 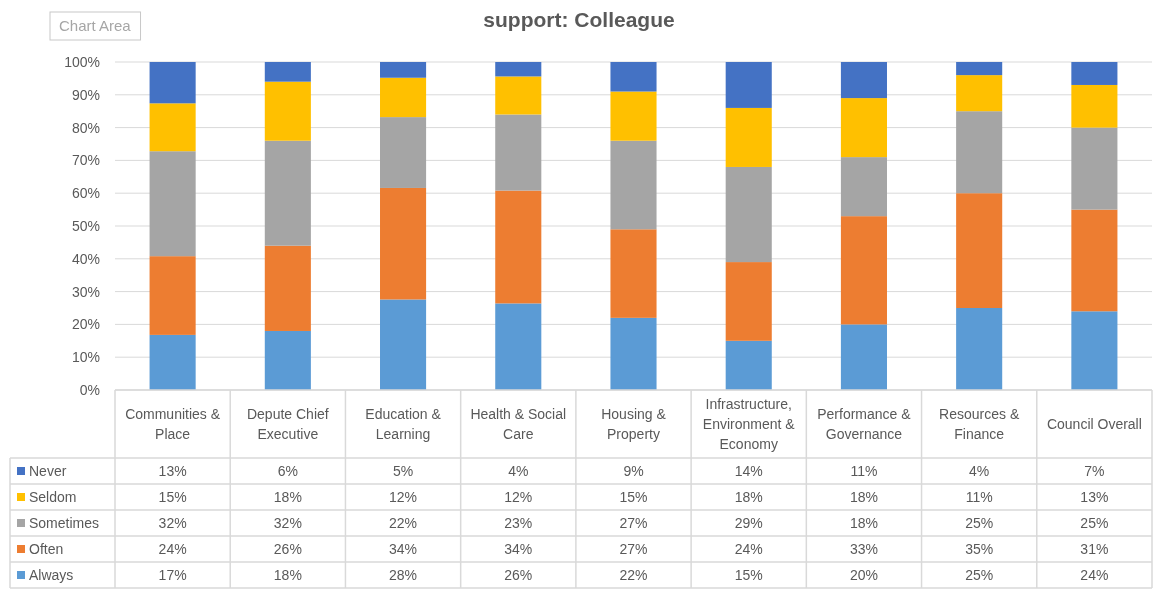 I want to click on data-label: 35%, so click(x=979, y=549).